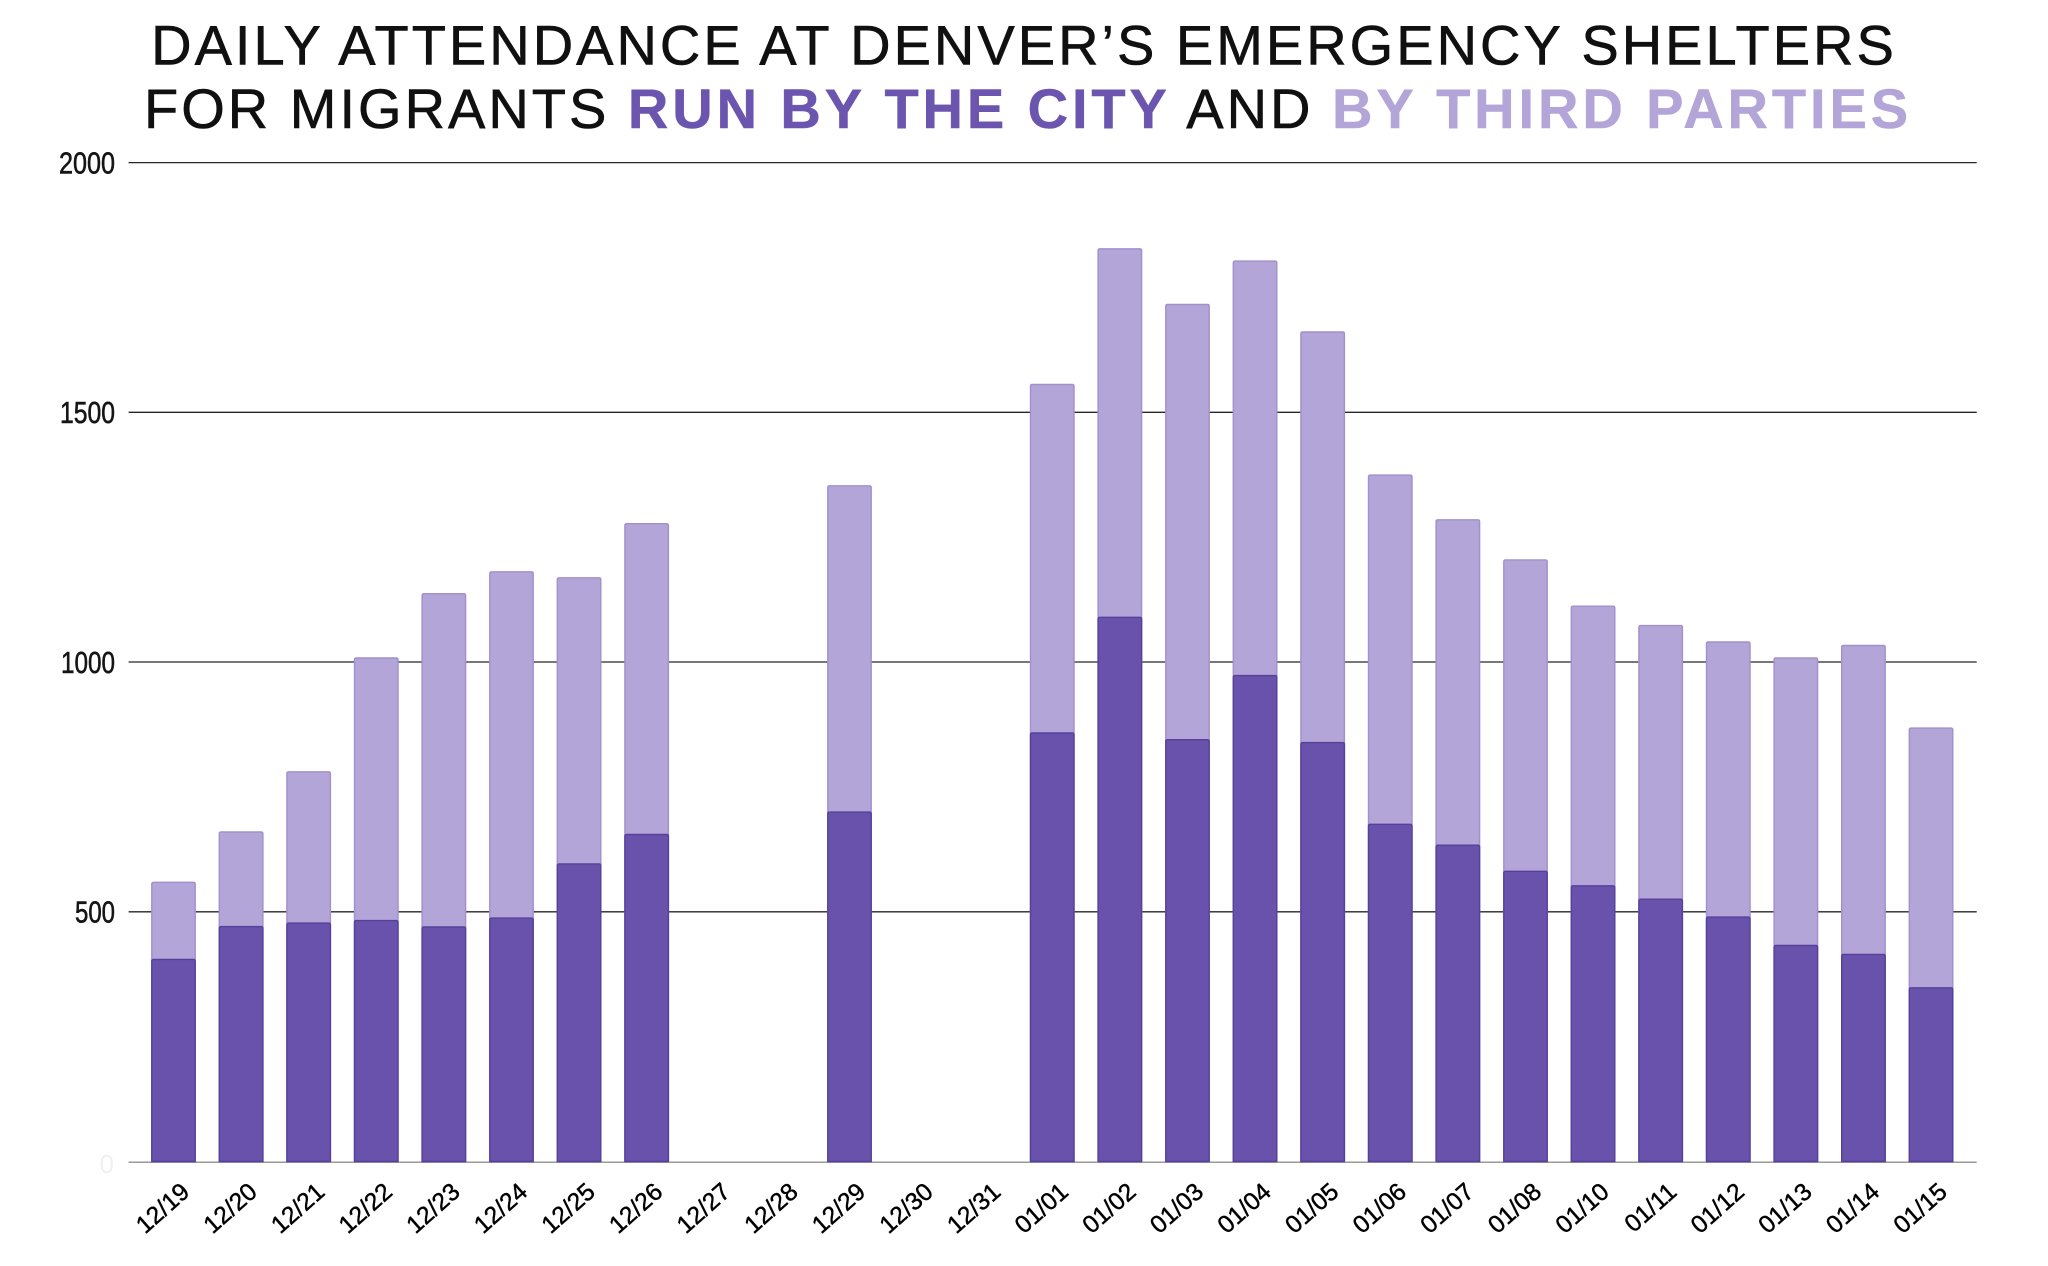  Describe the element at coordinates (87, 162) in the screenshot. I see `svg-text: 2000` at that location.